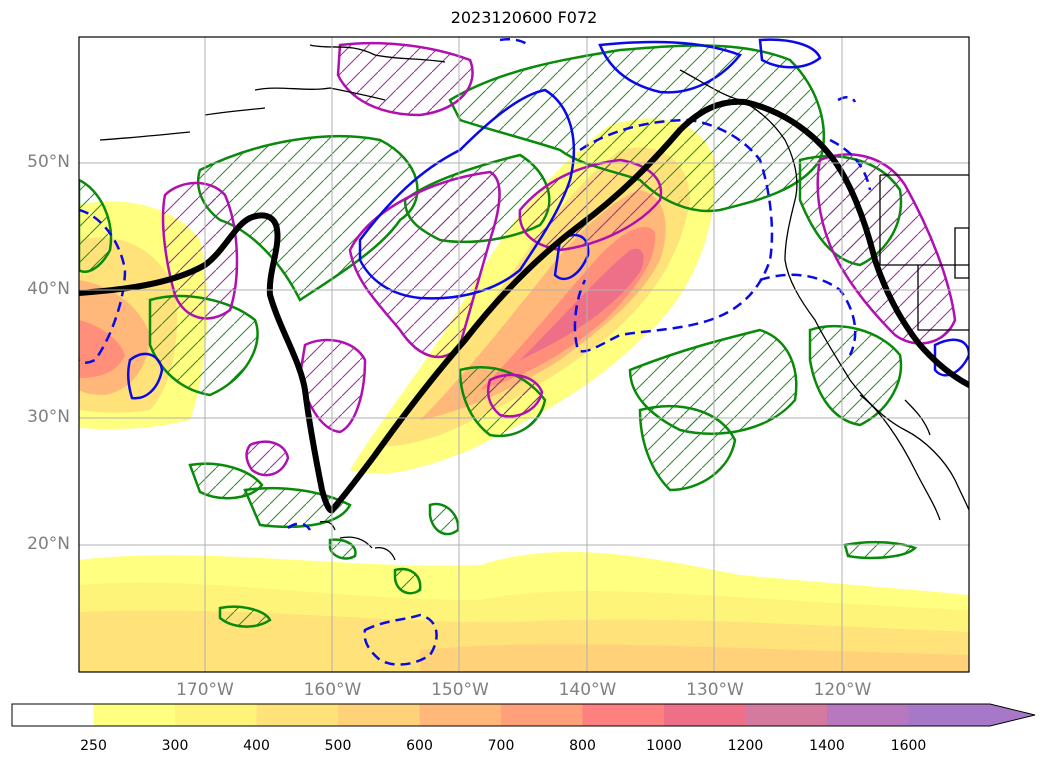 This screenshot has width=1047, height=765. Describe the element at coordinates (48, 289) in the screenshot. I see `lat-tick-label: 40°N` at that location.